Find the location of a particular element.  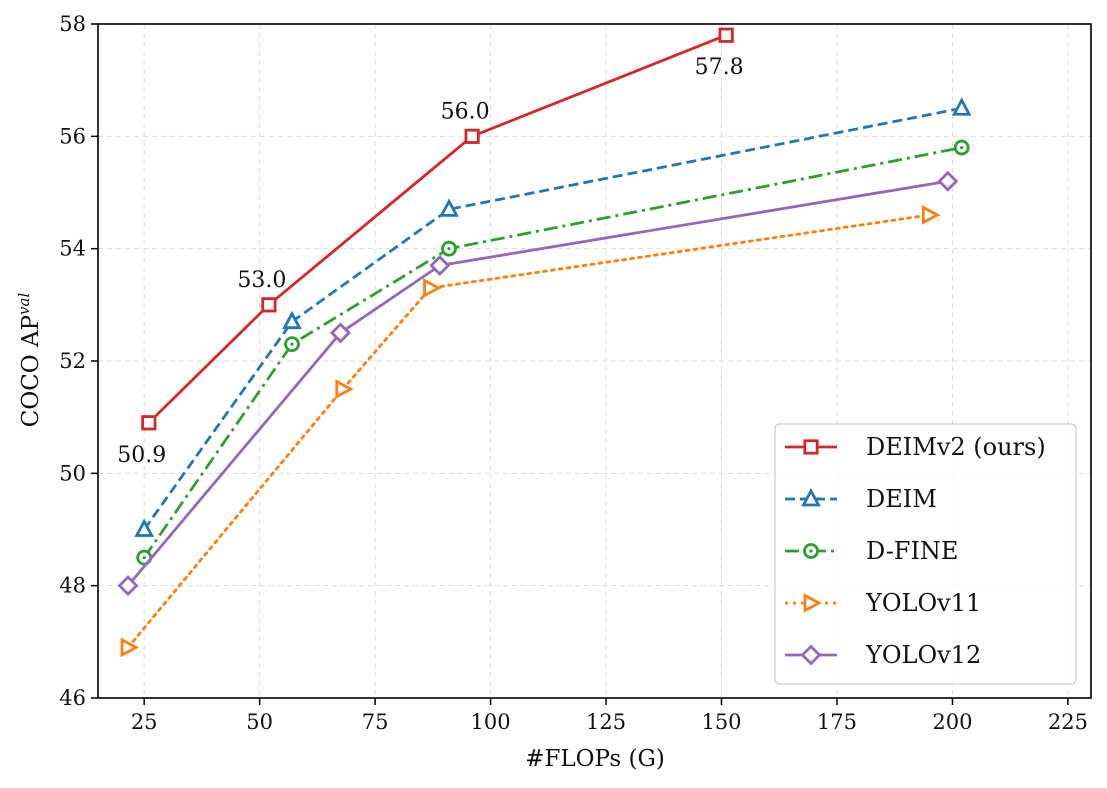

legend-entry: DEIM is located at coordinates (861, 499).